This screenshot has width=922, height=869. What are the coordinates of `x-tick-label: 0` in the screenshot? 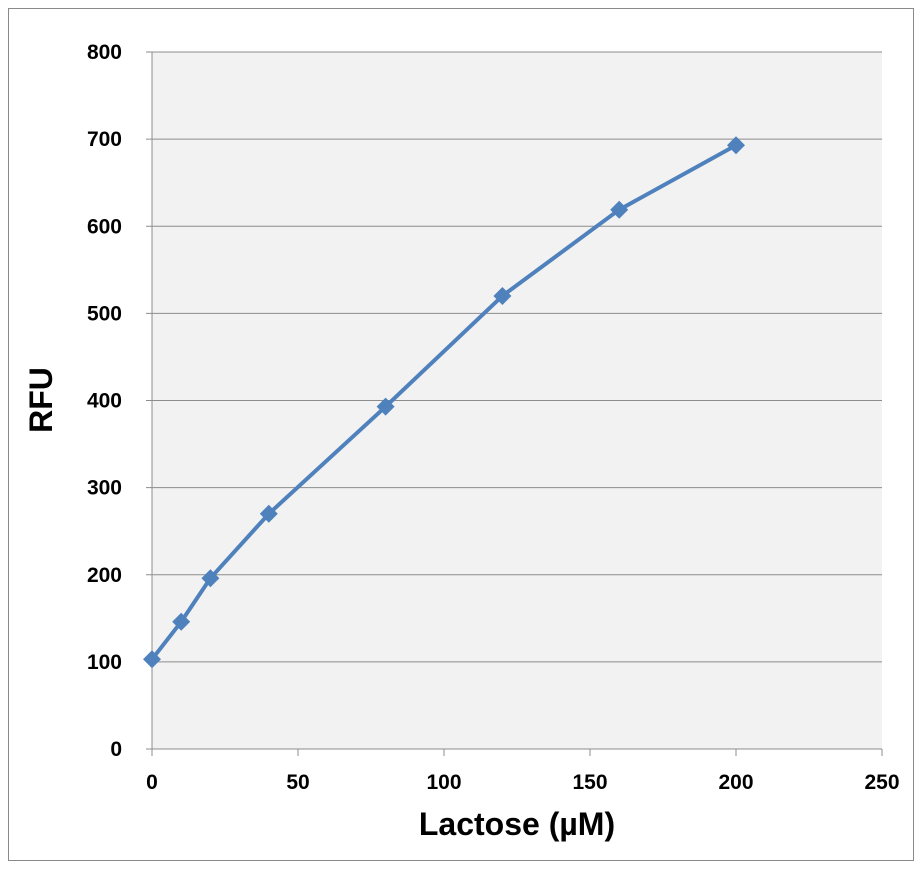 It's located at (152, 782).